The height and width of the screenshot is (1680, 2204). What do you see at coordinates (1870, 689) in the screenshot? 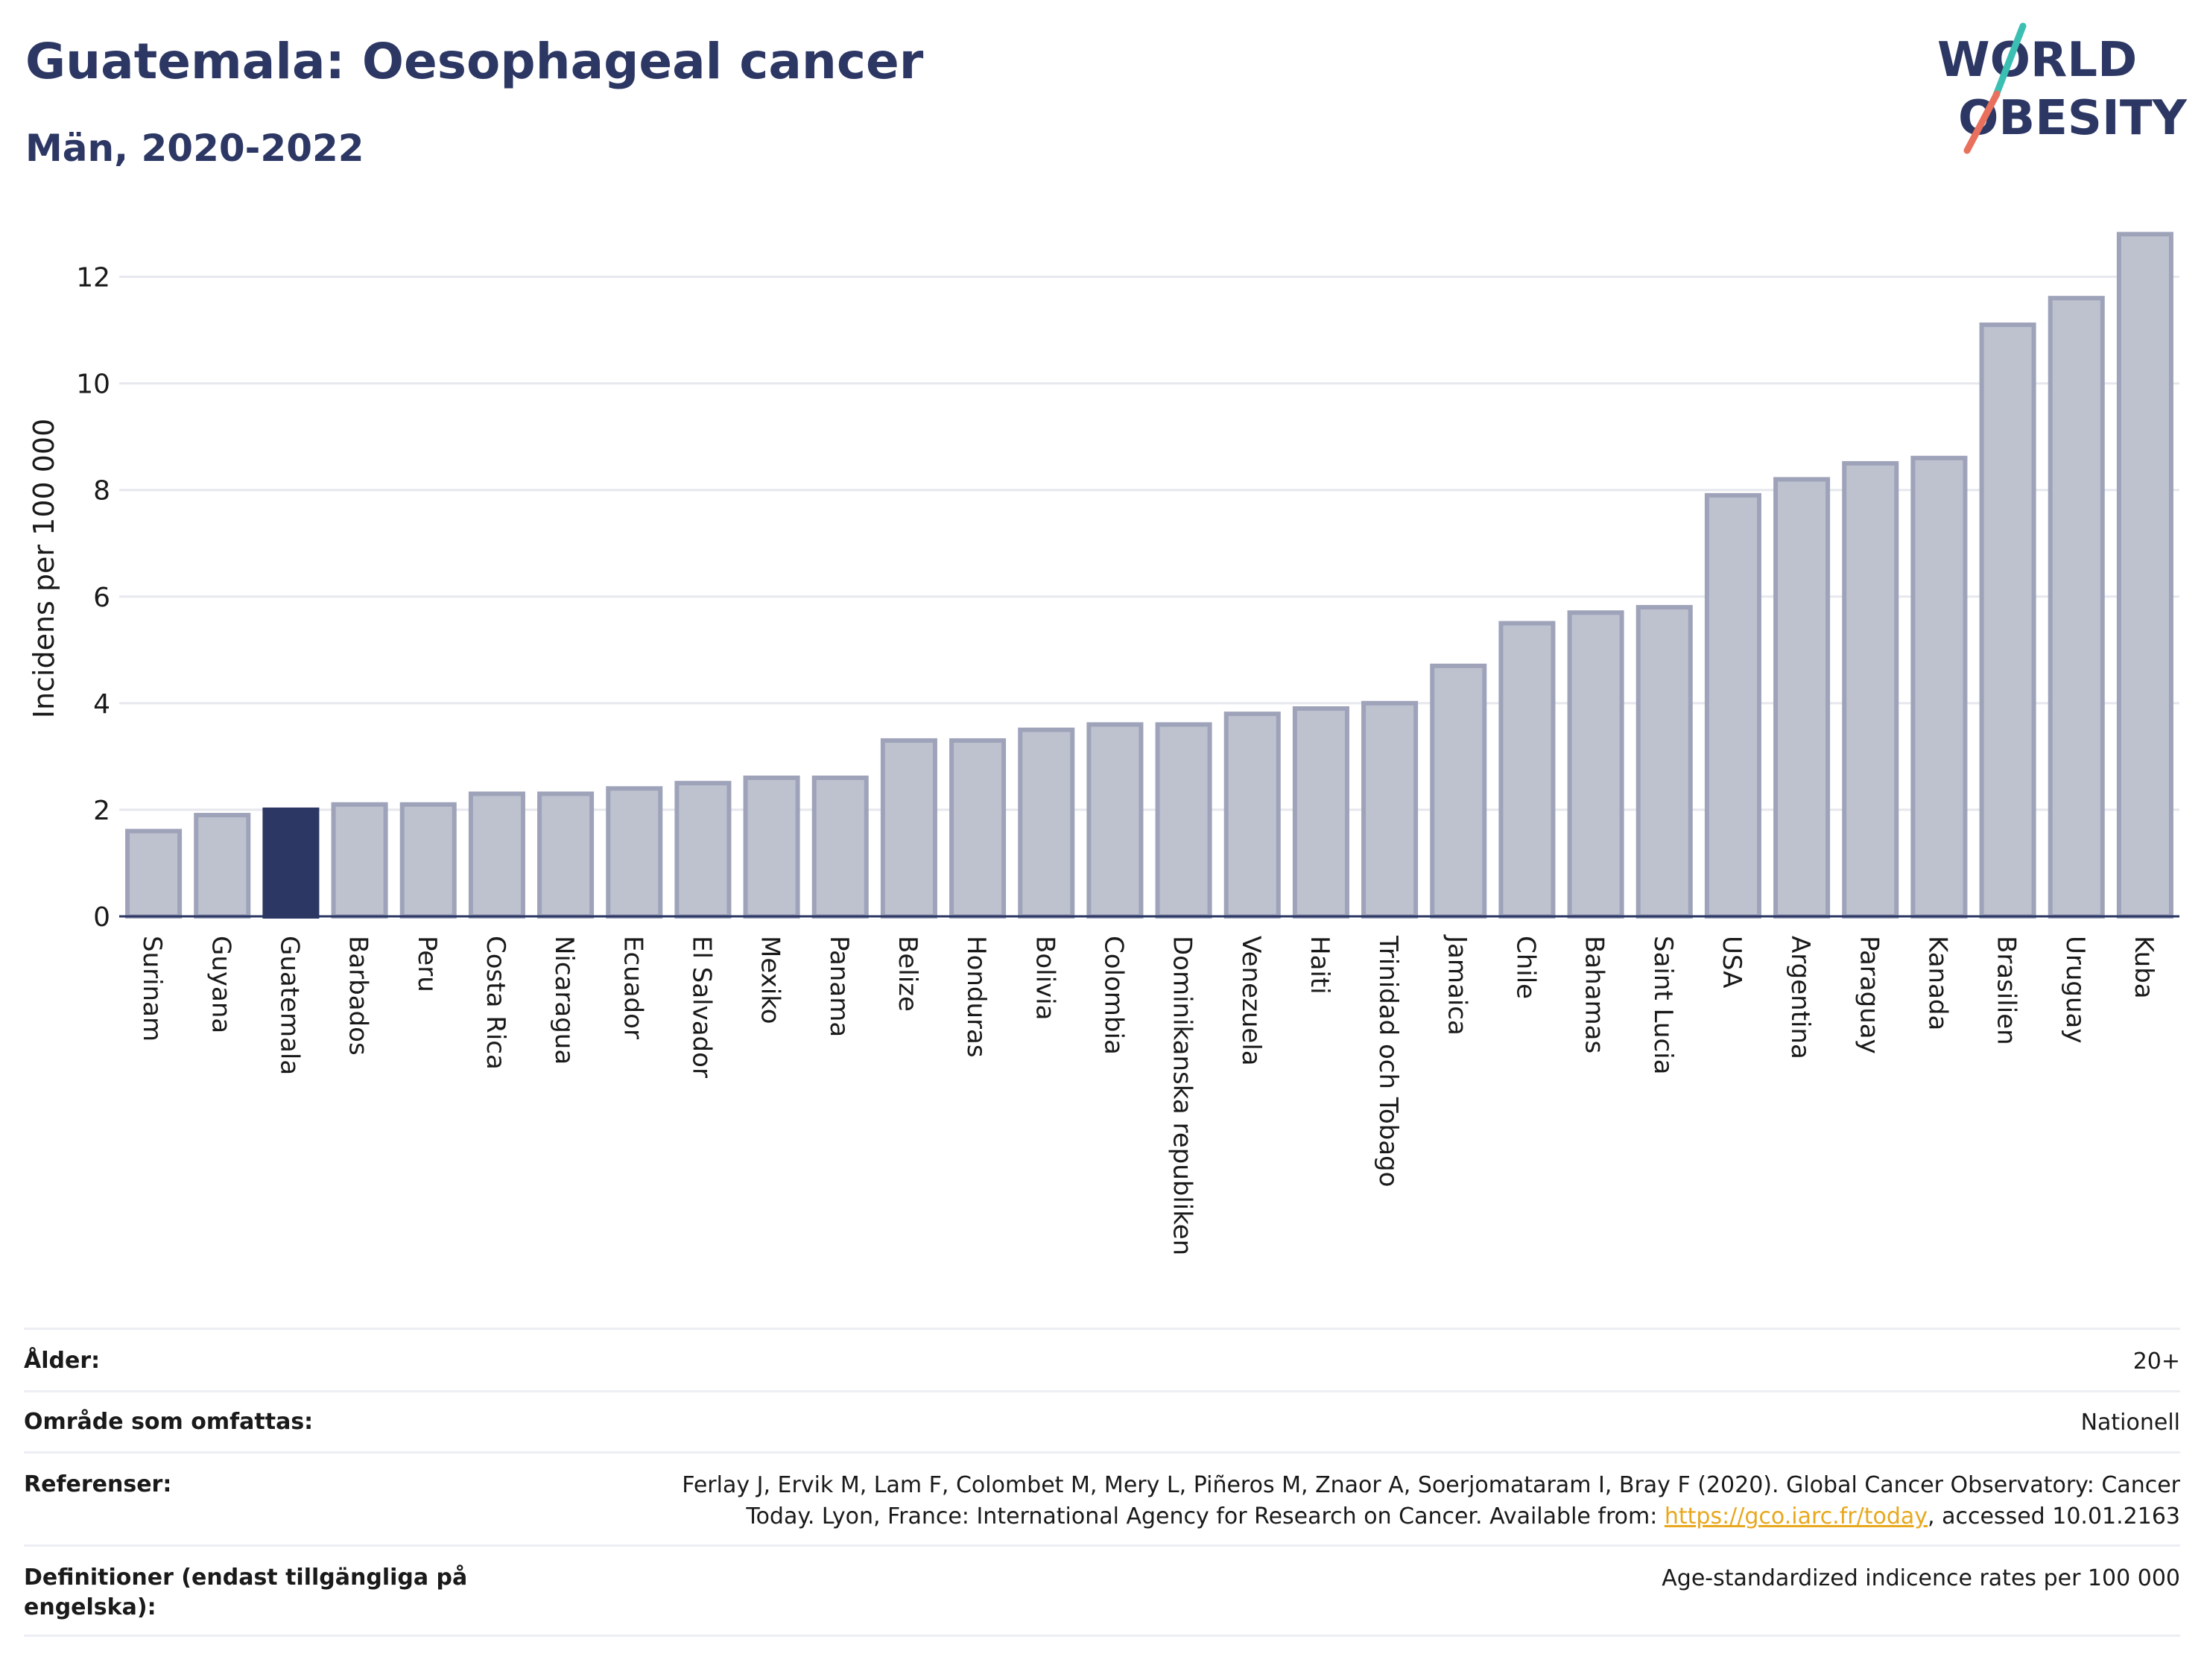
I see `bar-paraguay` at bounding box center [1870, 689].